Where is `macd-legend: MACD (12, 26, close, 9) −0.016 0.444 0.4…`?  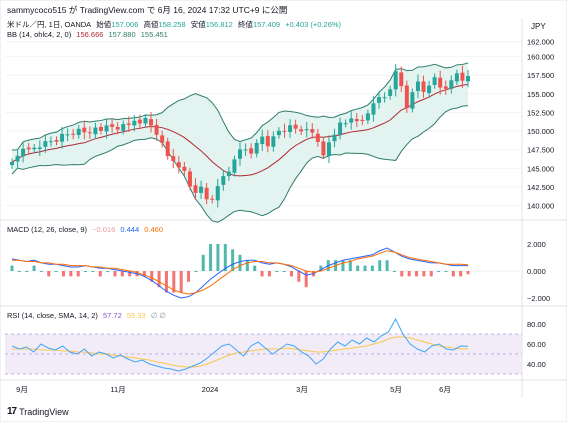 macd-legend: MACD (12, 26, close, 9) −0.016 0.444 0.4… is located at coordinates (86, 229).